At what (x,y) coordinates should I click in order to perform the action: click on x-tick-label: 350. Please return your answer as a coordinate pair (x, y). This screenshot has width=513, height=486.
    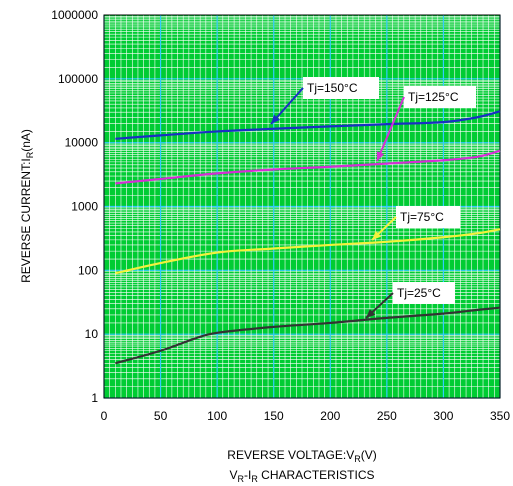
    Looking at the image, I should click on (500, 416).